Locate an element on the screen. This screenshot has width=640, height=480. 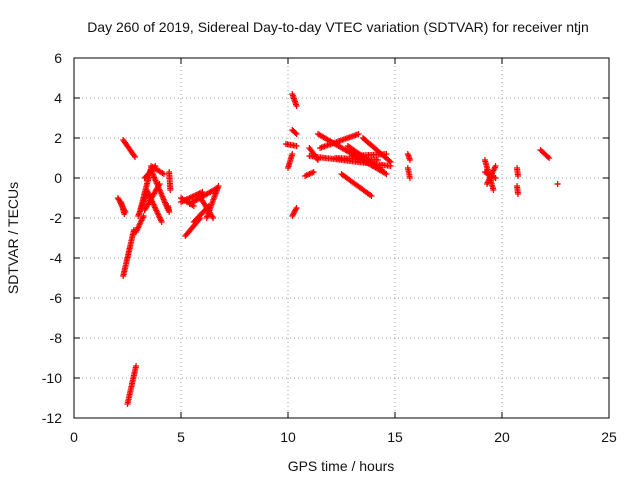
x-tick-label: 10 is located at coordinates (288, 437).